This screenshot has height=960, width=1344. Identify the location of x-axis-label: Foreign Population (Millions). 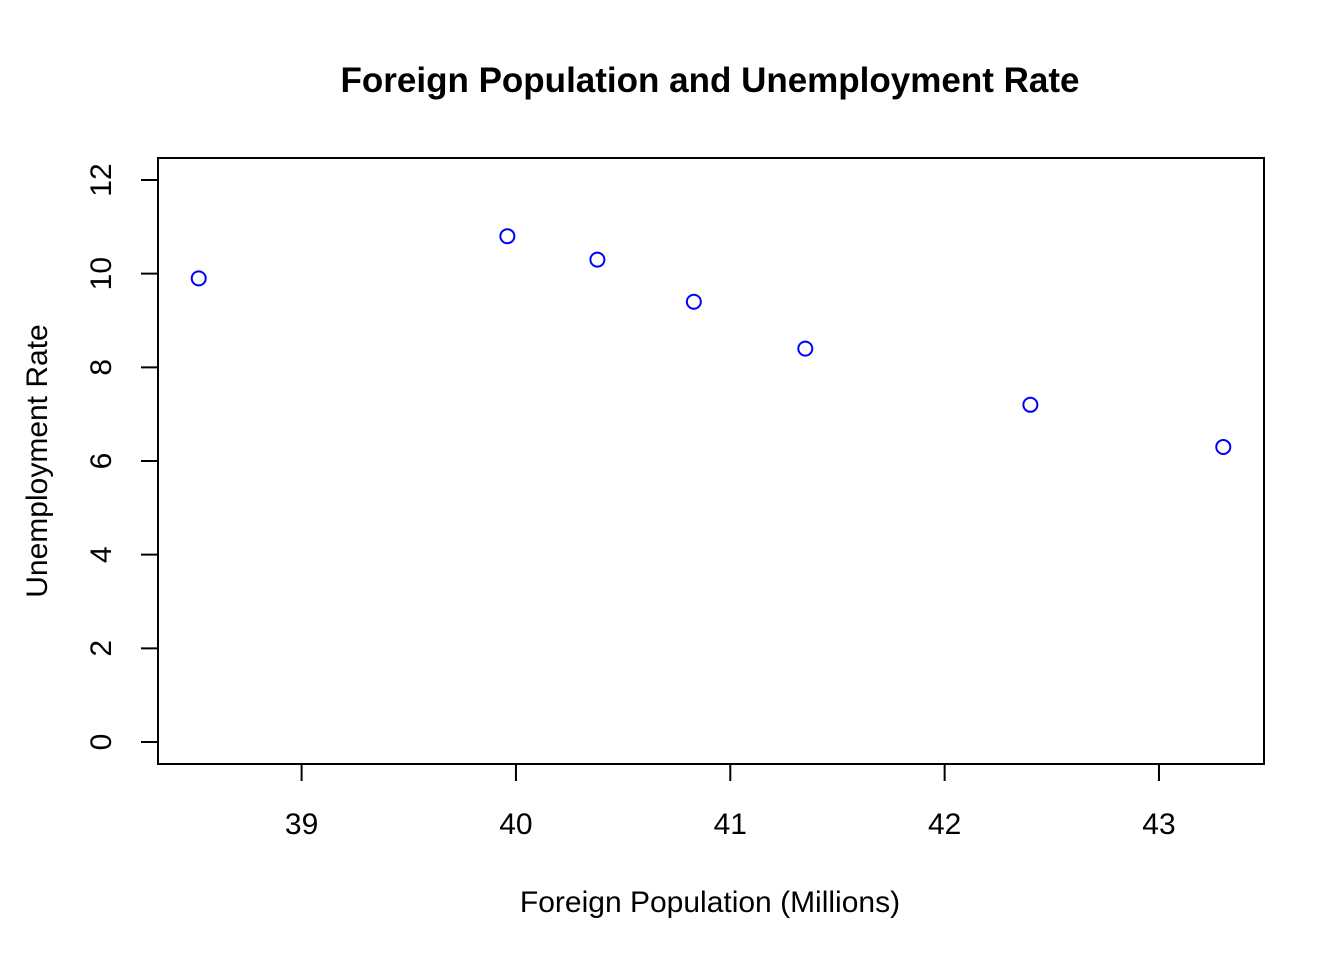
(710, 902).